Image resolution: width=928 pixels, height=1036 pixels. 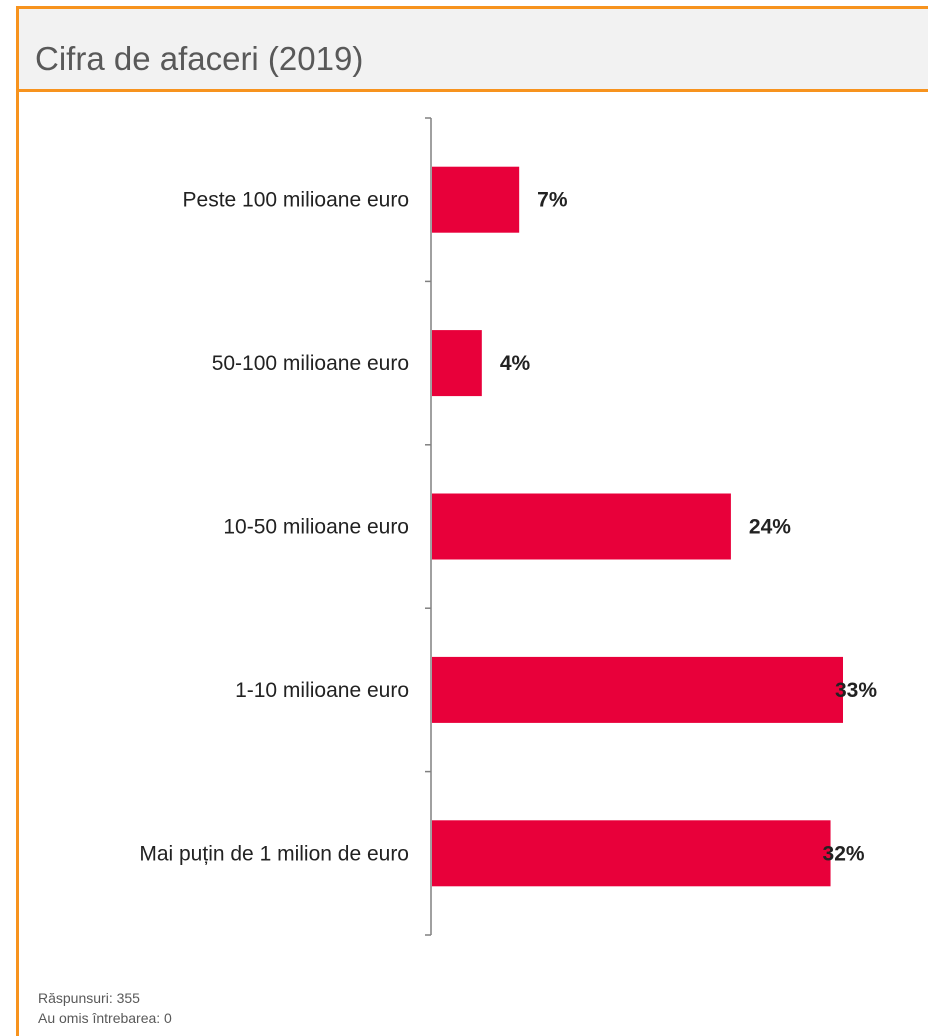 I want to click on category-label: 1-10 milioane euro, so click(x=322, y=690).